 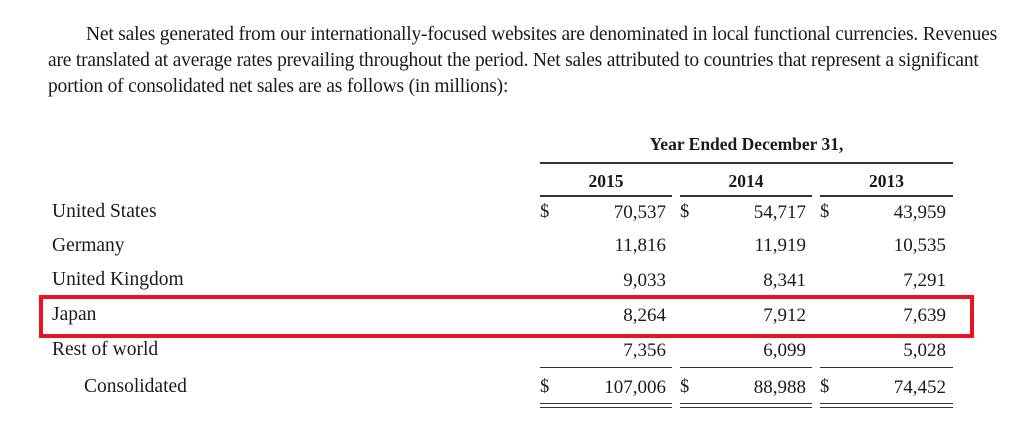 What do you see at coordinates (919, 212) in the screenshot?
I see `value-cell: 43,959` at bounding box center [919, 212].